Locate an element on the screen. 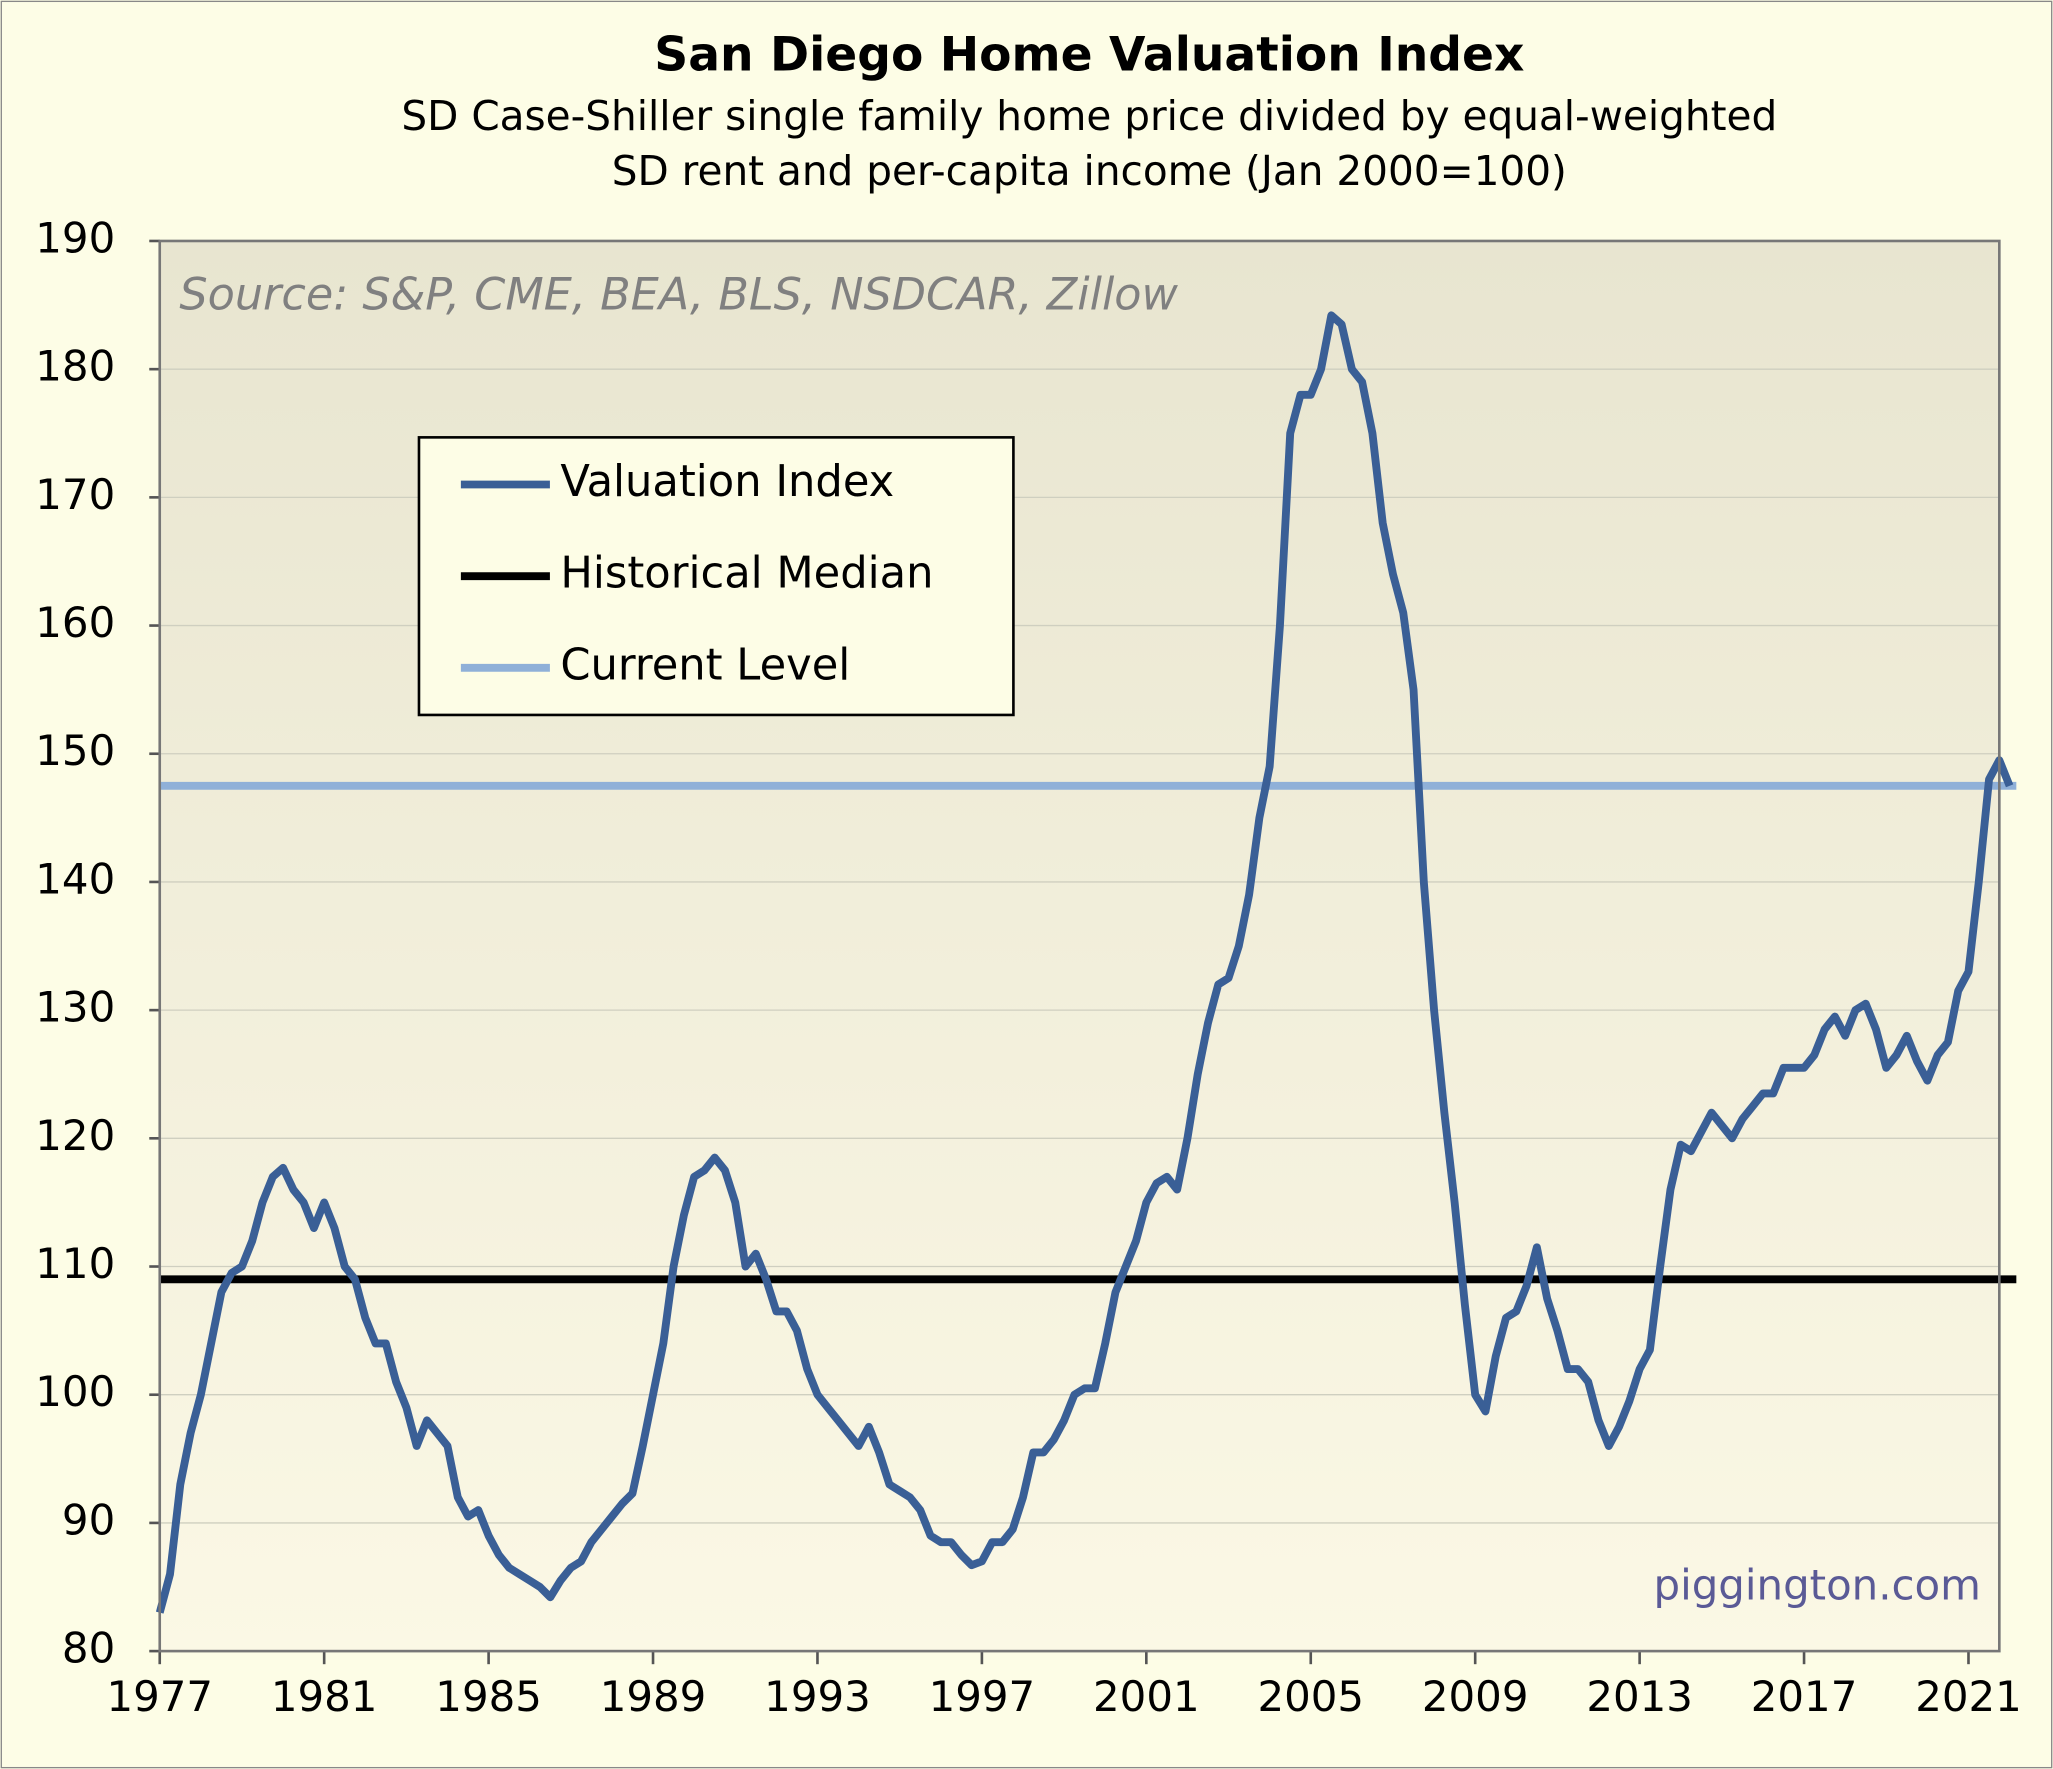  y-tick-label: 160 is located at coordinates (75, 622).